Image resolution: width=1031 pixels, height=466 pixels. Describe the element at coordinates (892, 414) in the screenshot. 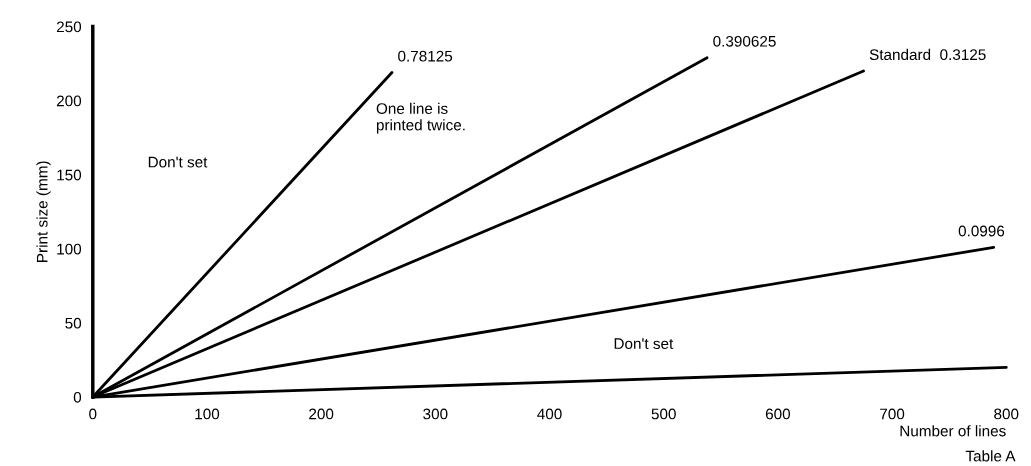

I see `x-tick-label: 700` at that location.